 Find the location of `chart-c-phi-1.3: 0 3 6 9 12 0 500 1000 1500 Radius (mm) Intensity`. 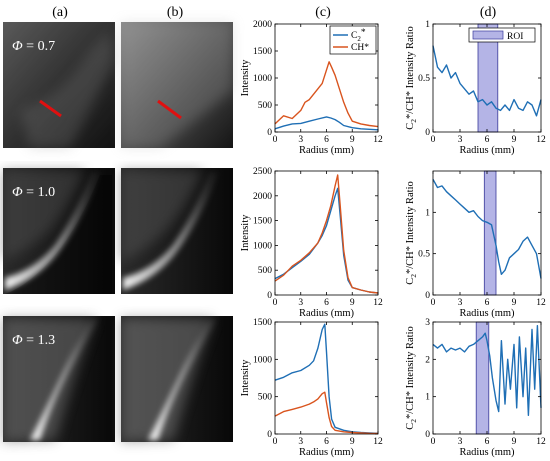

chart-c-phi-1.3: 0 3 6 9 12 0 500 1000 1500 Radius (mm) Intensity is located at coordinates (311, 388).